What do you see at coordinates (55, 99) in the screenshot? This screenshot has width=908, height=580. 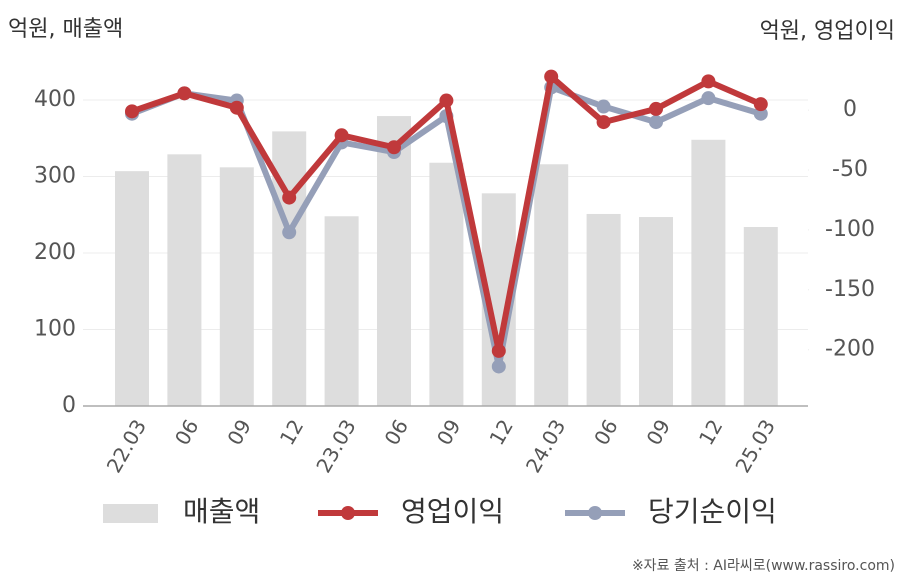 I see `y-tick-label: 400` at bounding box center [55, 99].